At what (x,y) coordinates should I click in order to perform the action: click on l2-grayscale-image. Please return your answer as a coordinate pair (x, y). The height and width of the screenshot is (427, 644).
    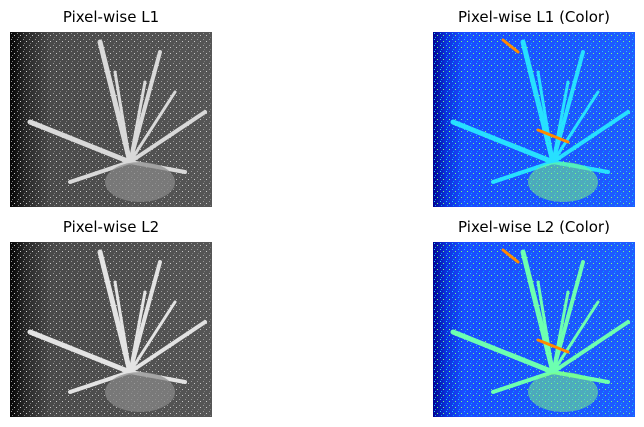
    Looking at the image, I should click on (111, 329).